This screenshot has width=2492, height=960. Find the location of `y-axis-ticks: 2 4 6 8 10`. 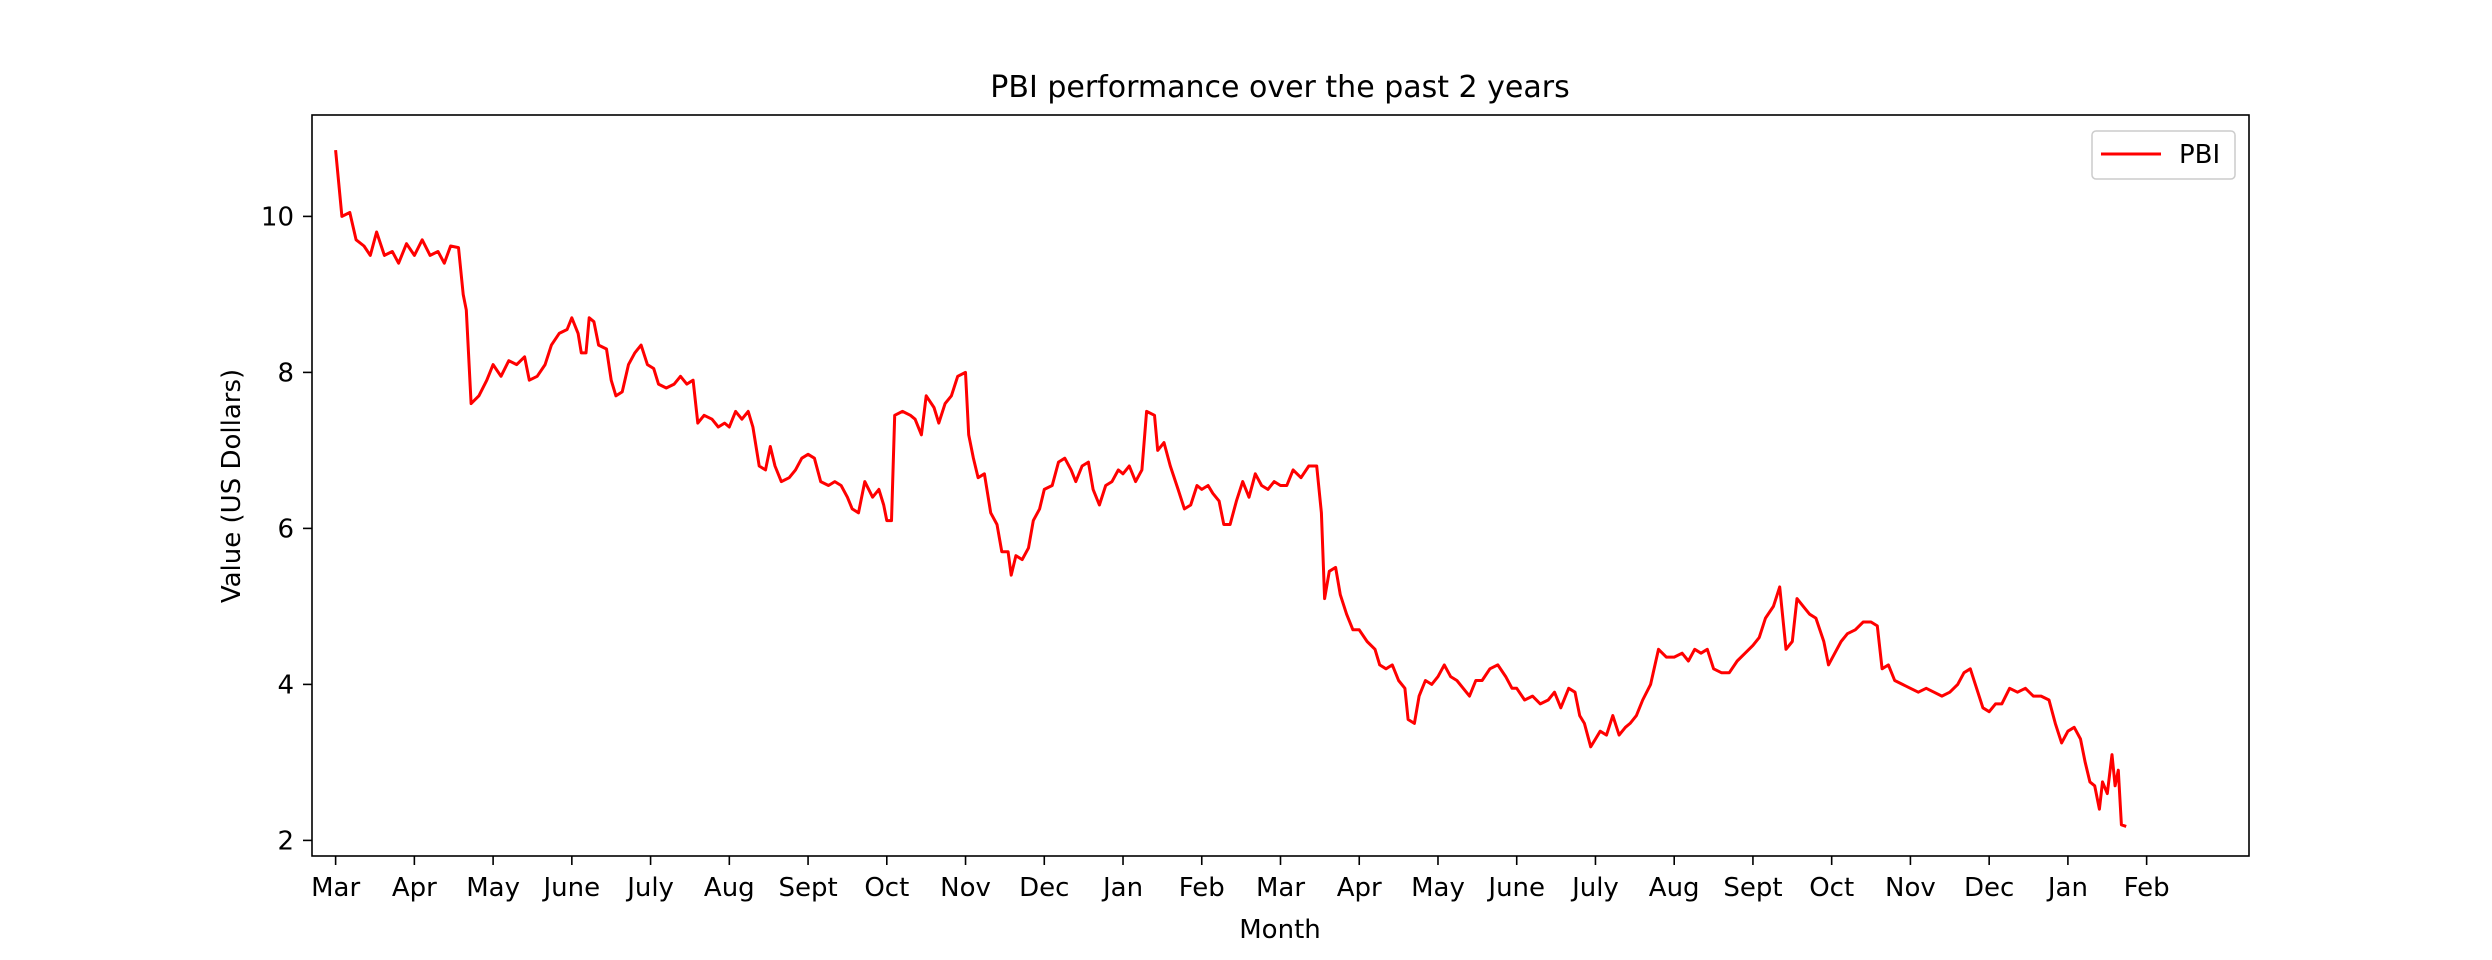

y-axis-ticks: 2 4 6 8 10 is located at coordinates (286, 529).